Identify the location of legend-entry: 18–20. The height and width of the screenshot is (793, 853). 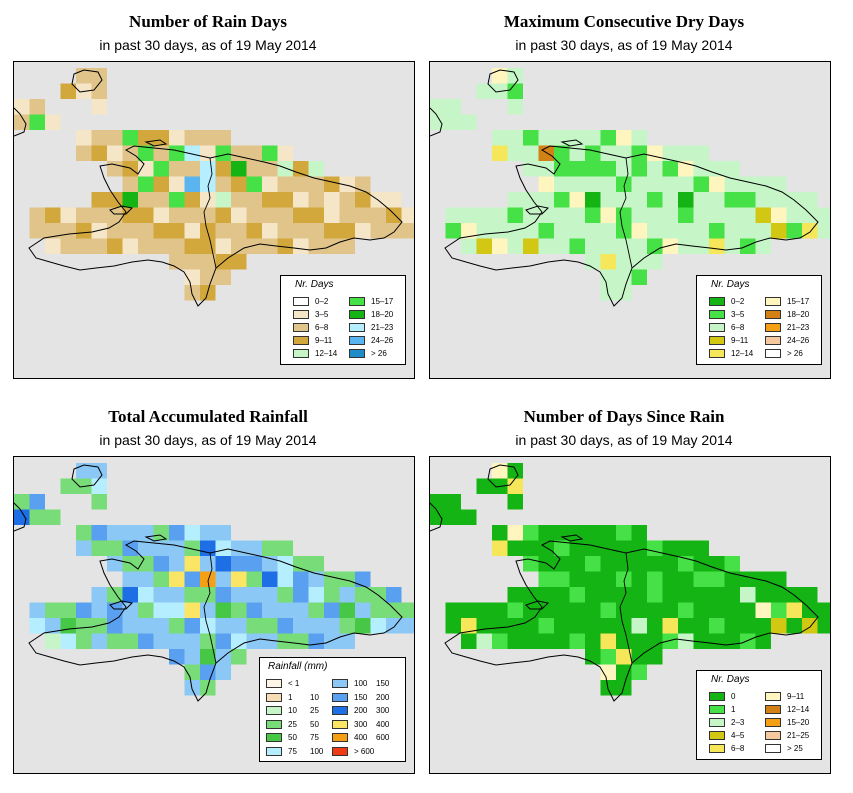
(787, 314).